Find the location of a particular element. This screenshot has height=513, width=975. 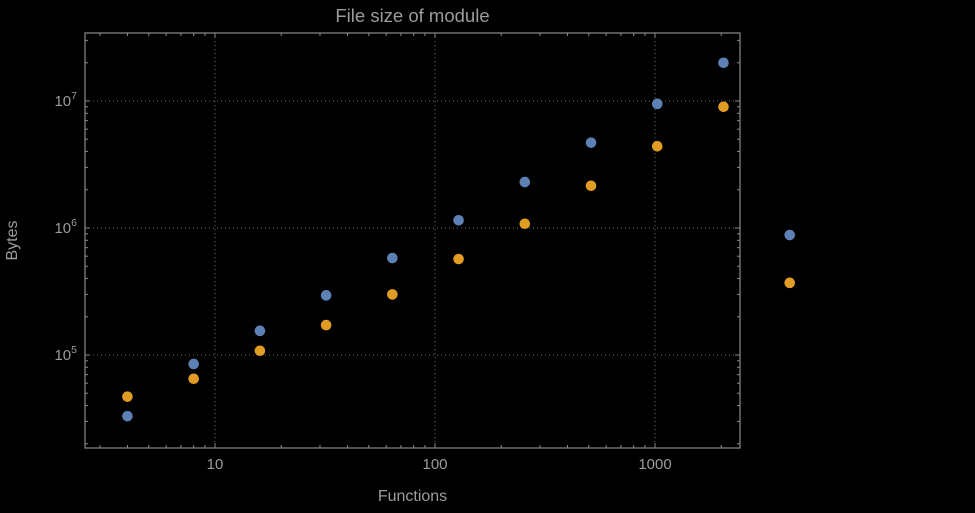

x-tick-label: 1000 is located at coordinates (654, 464).